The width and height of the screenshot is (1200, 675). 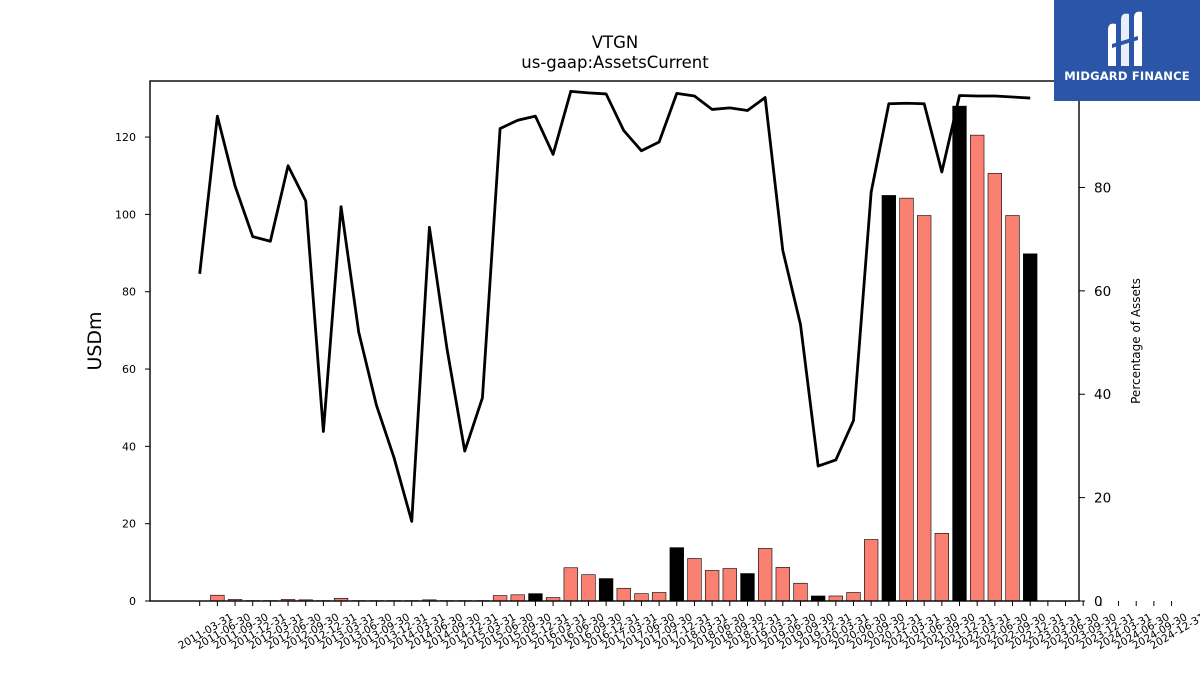 What do you see at coordinates (615, 62) in the screenshot?
I see `chart-subtitle: us-gaap:AssetsCurrent` at bounding box center [615, 62].